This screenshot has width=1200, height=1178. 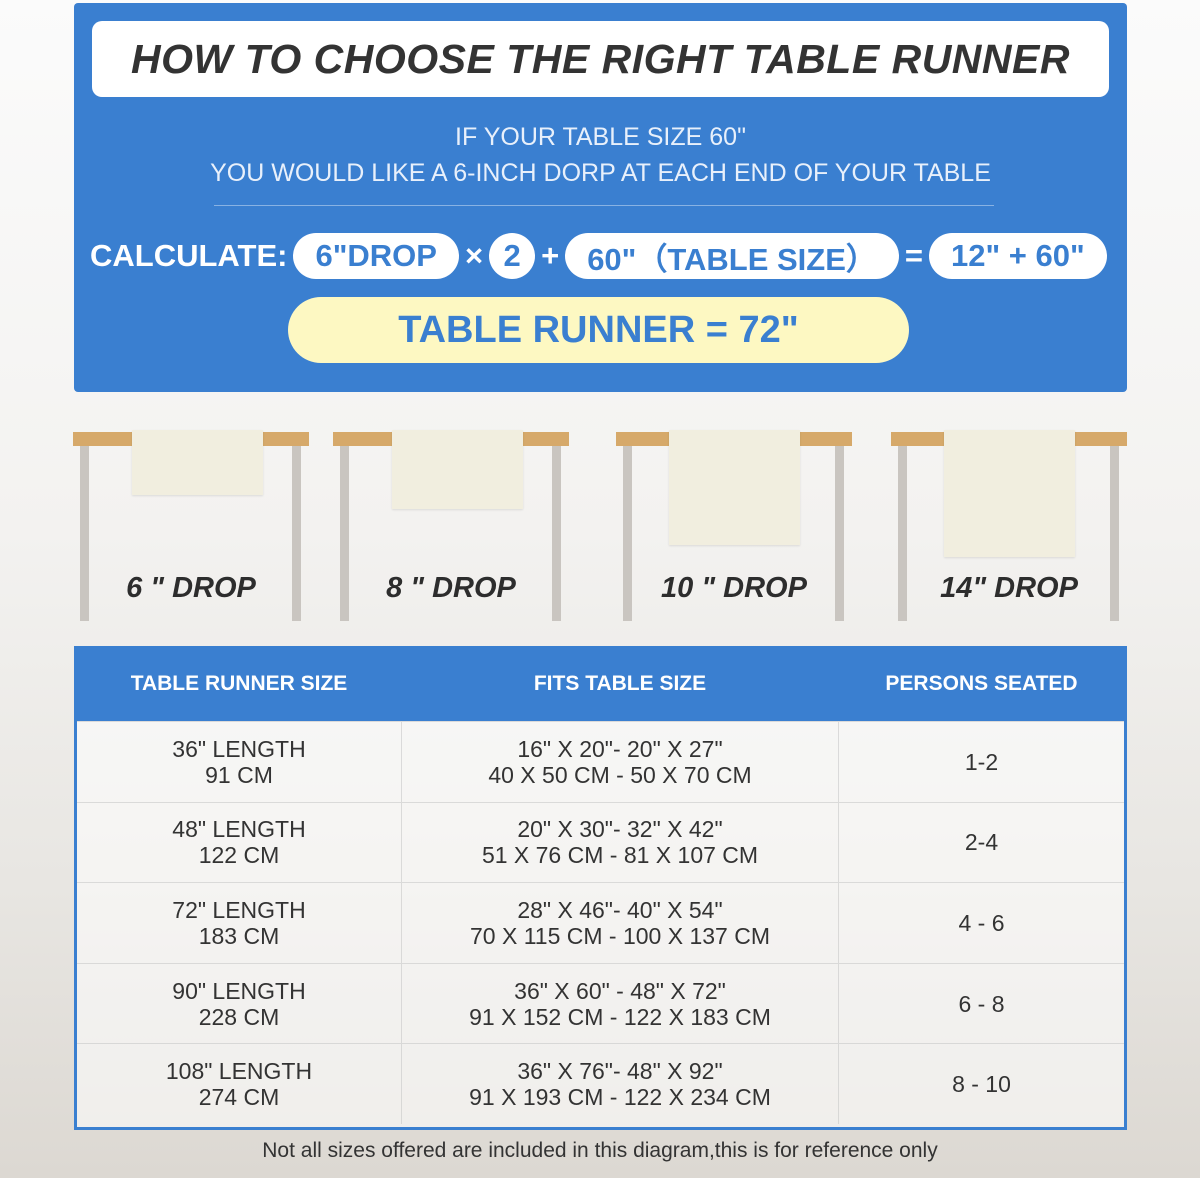 What do you see at coordinates (191, 588) in the screenshot?
I see `drop-label: 6 " DROP` at bounding box center [191, 588].